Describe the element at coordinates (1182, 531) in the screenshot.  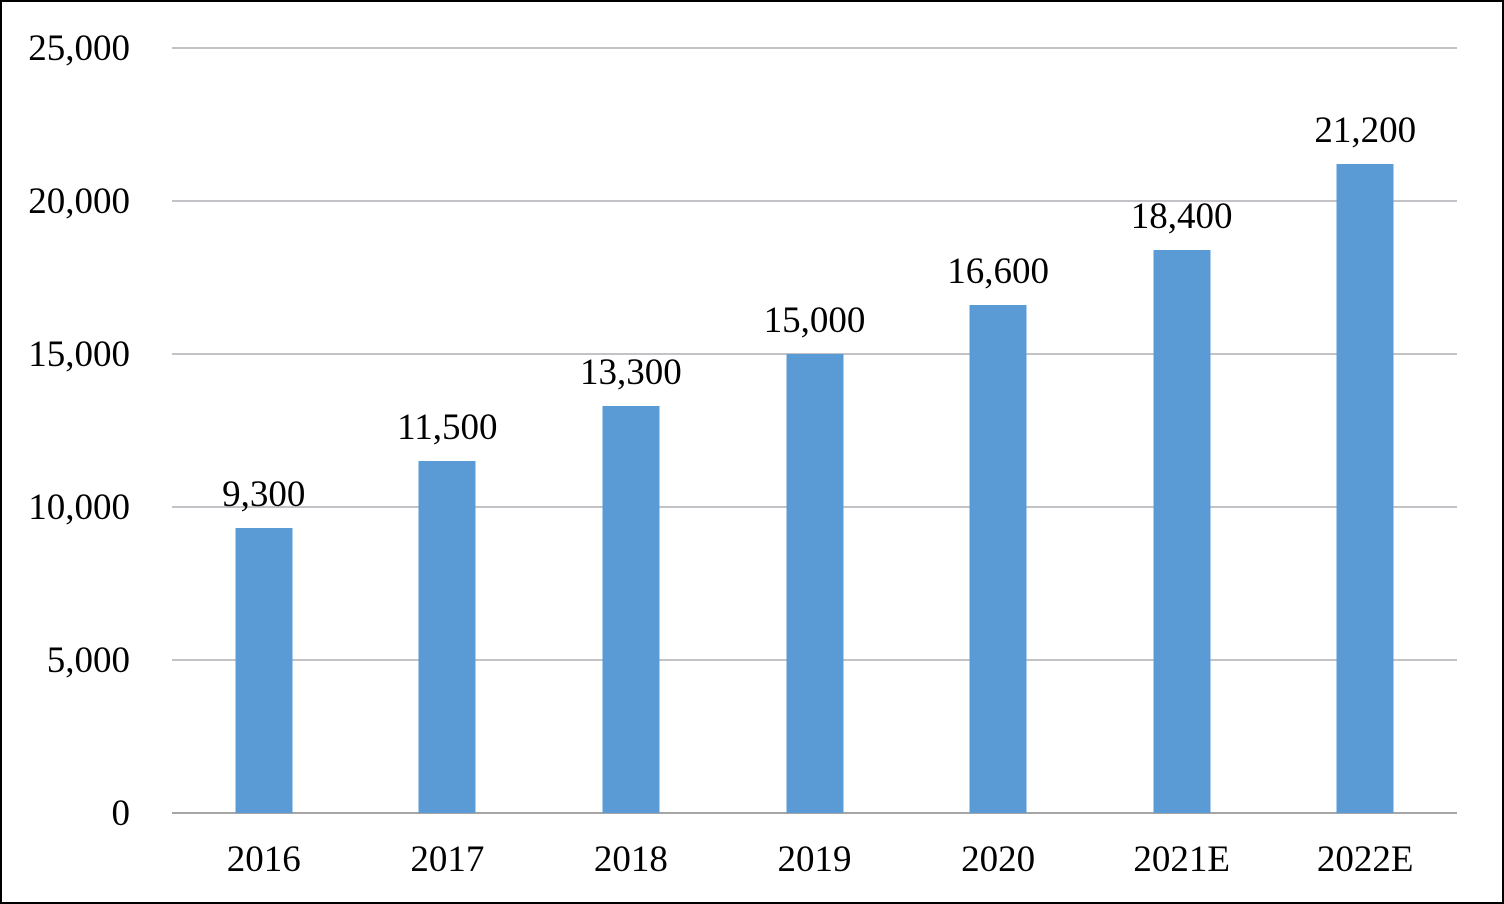
I see `bar-2021e` at that location.